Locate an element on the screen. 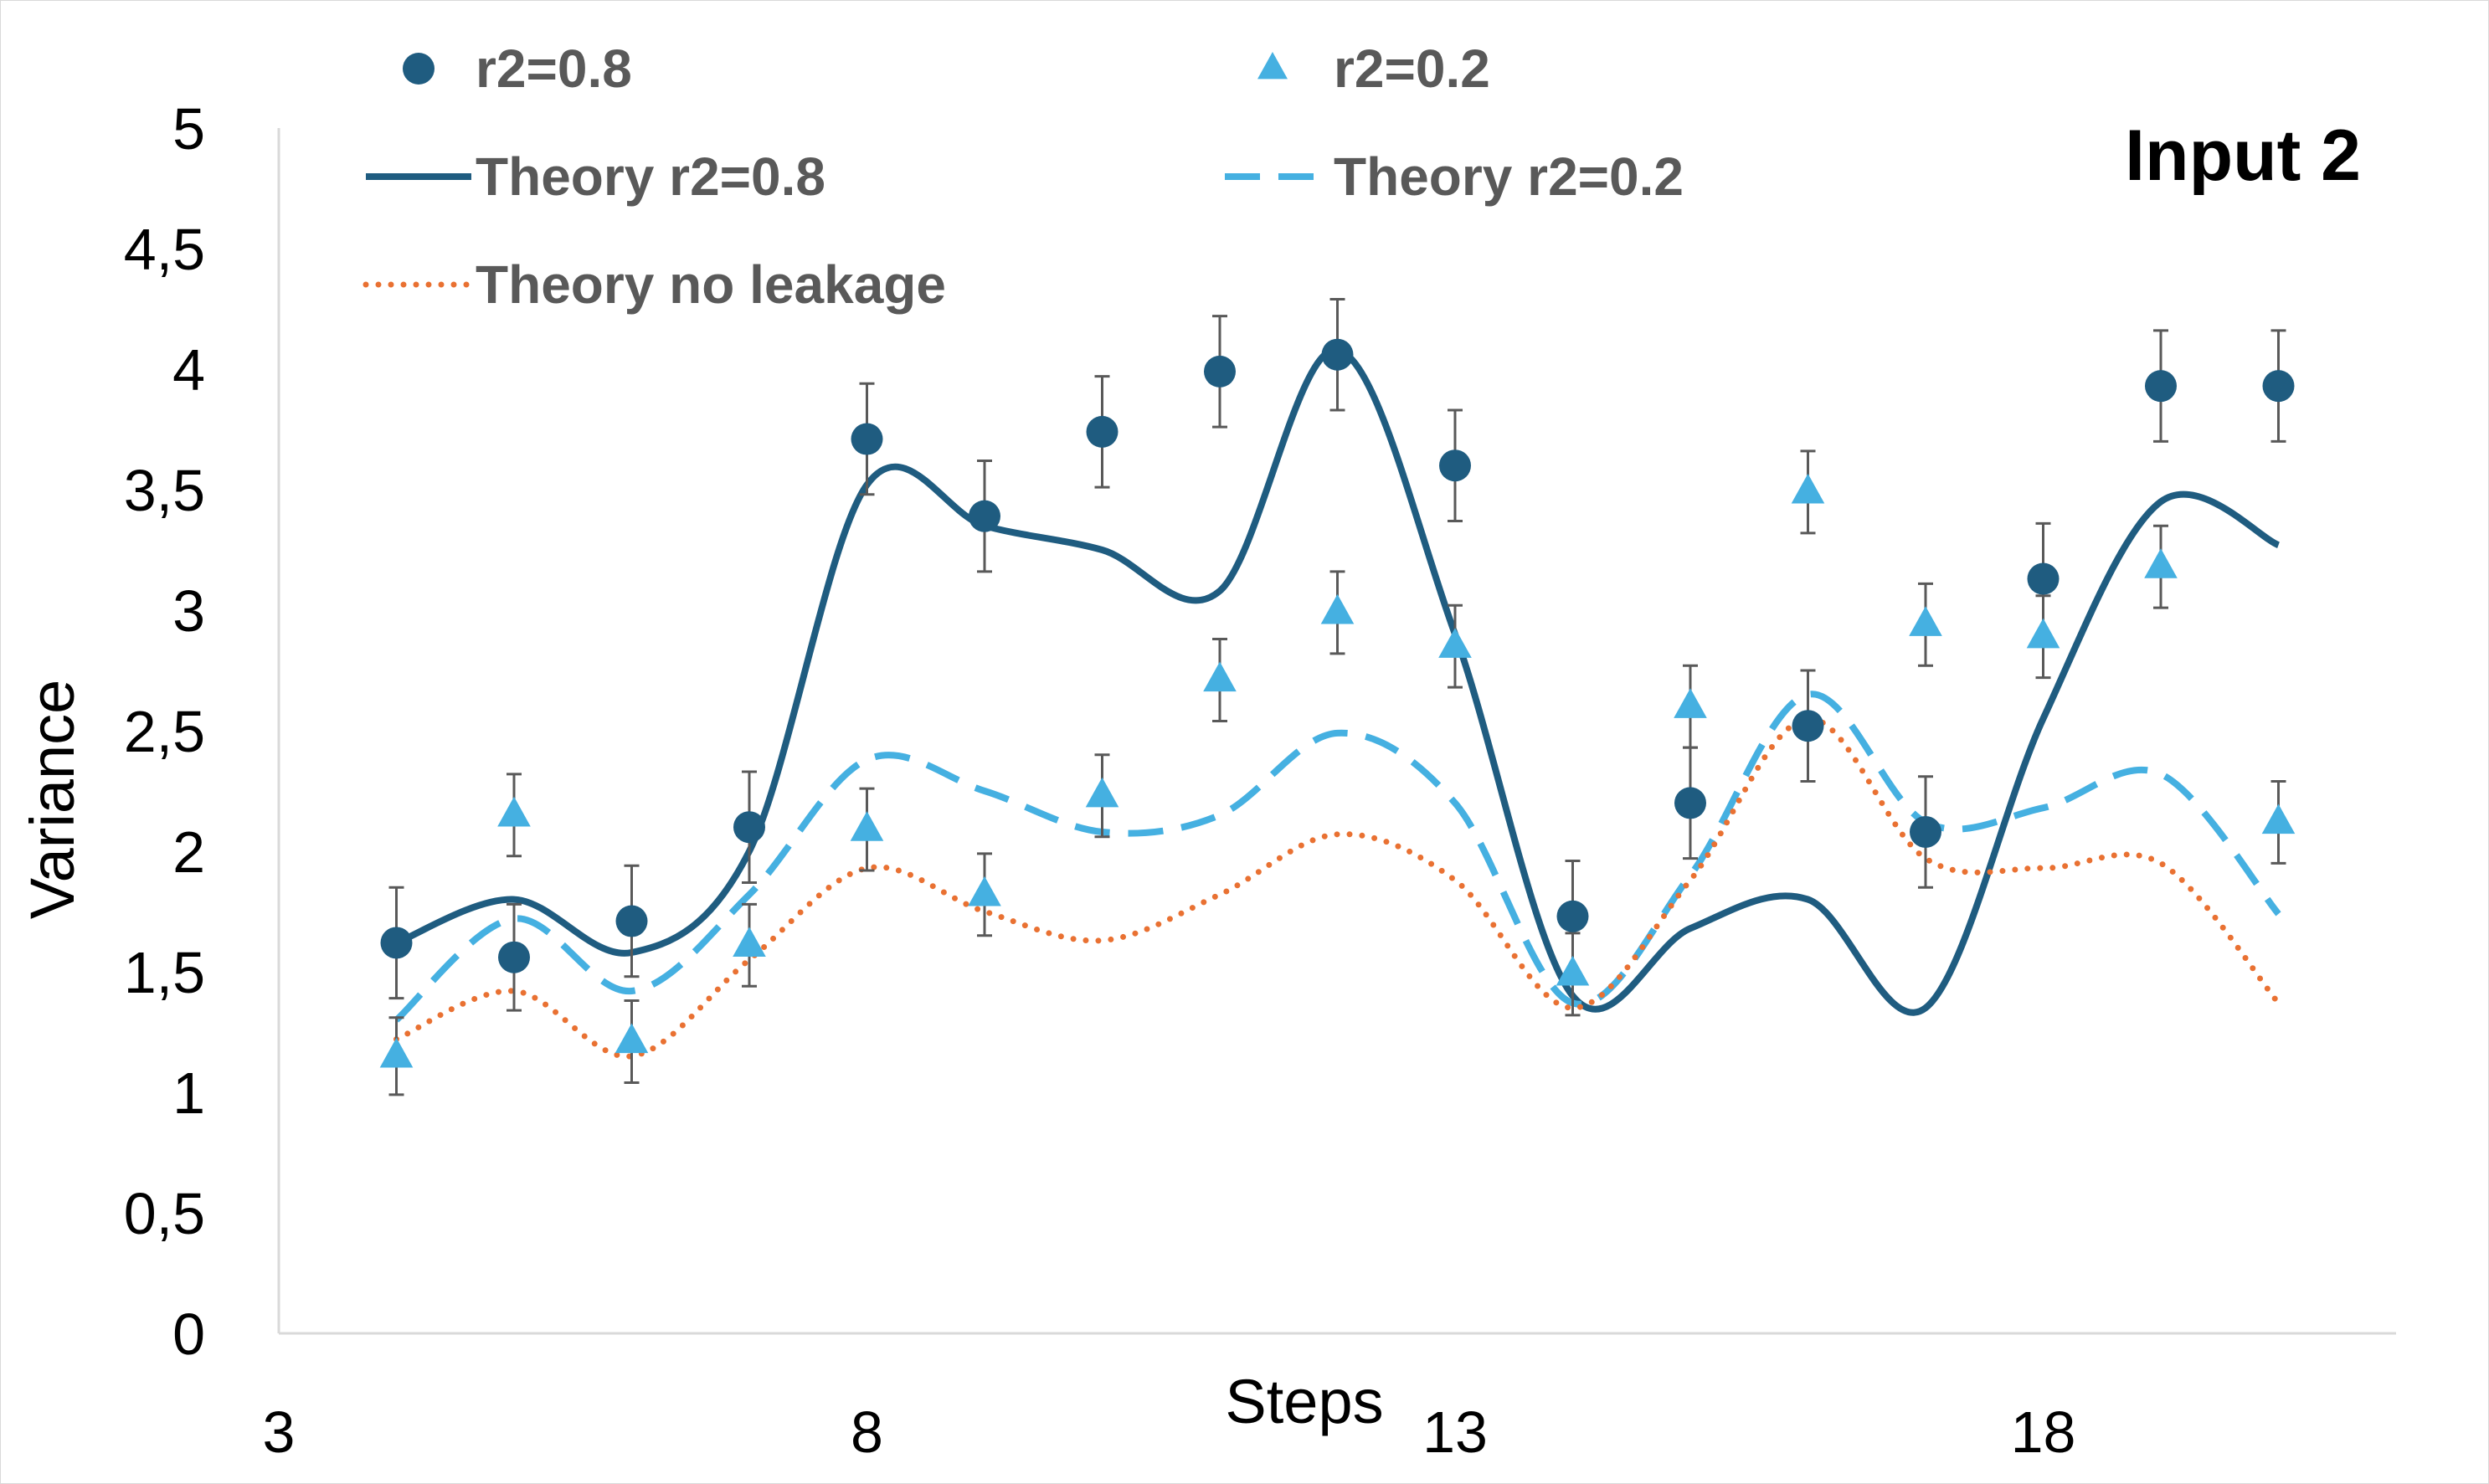 The height and width of the screenshot is (1484, 2489). chart-title: Input 2 is located at coordinates (2243, 156).